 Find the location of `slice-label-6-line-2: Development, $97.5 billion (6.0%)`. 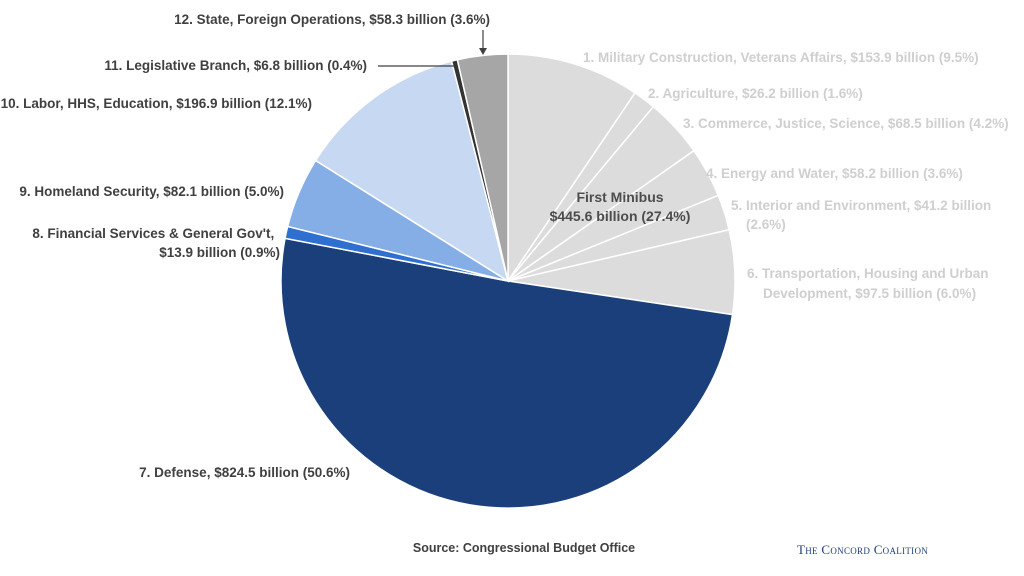

slice-label-6-line-2: Development, $97.5 billion (6.0%) is located at coordinates (869, 293).